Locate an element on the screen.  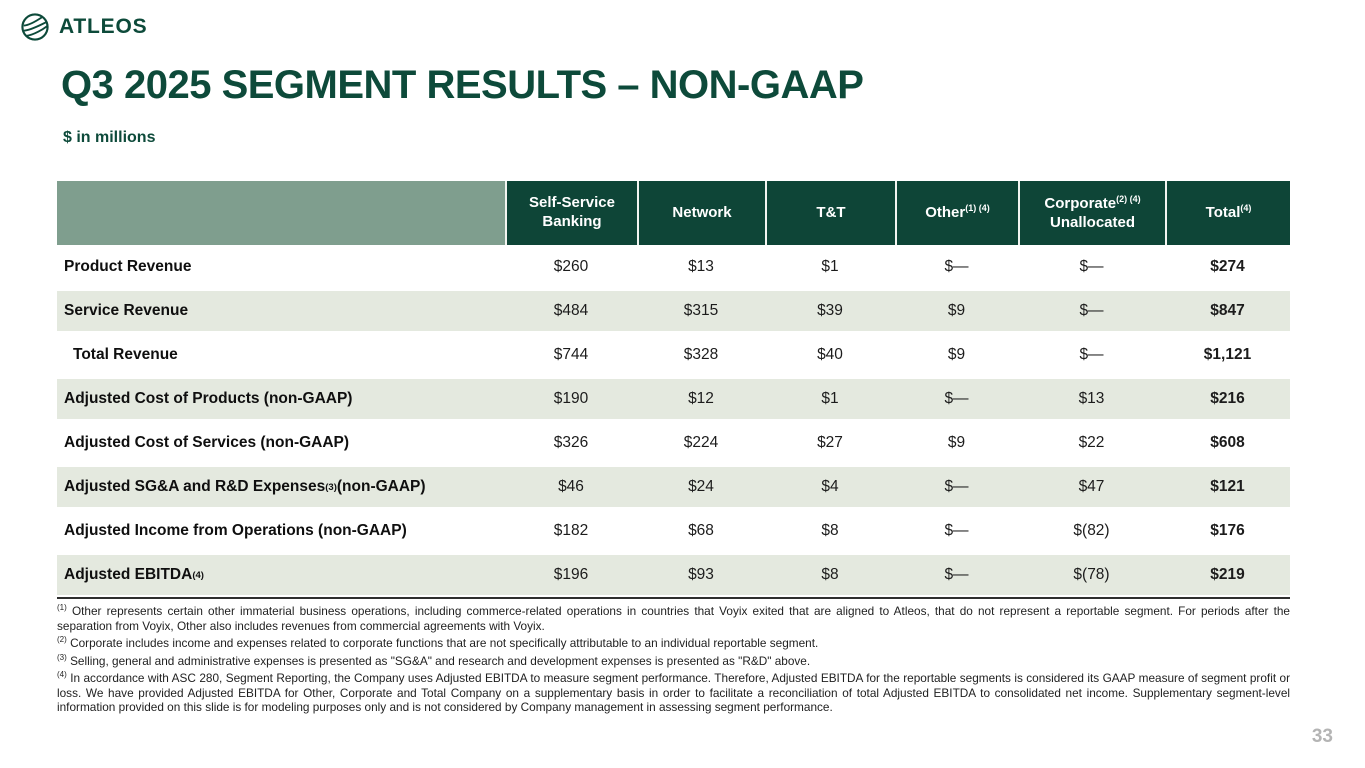
value-cell-total: $847 is located at coordinates (1227, 311).